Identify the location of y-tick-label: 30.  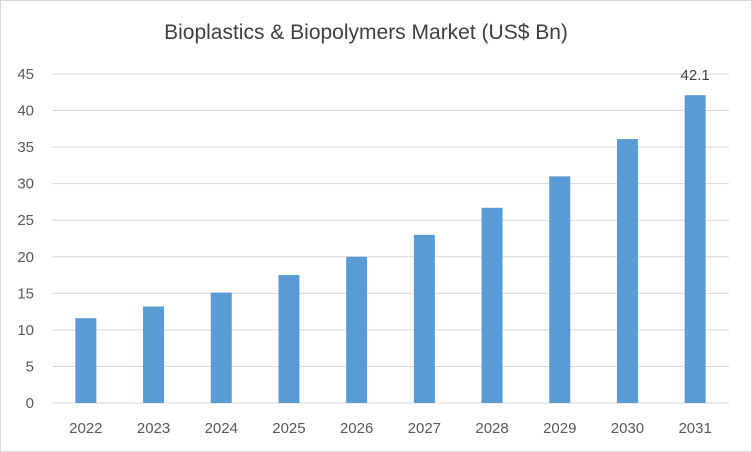
(25, 184).